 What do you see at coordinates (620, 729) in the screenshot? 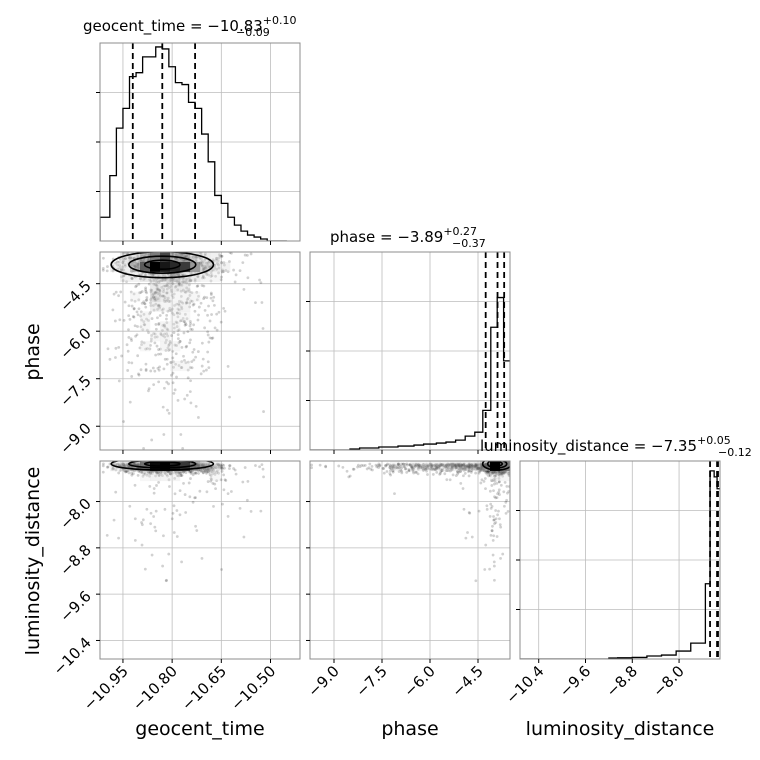
I see `xlabel-luminosity-distance: luminosity_distance` at bounding box center [620, 729].